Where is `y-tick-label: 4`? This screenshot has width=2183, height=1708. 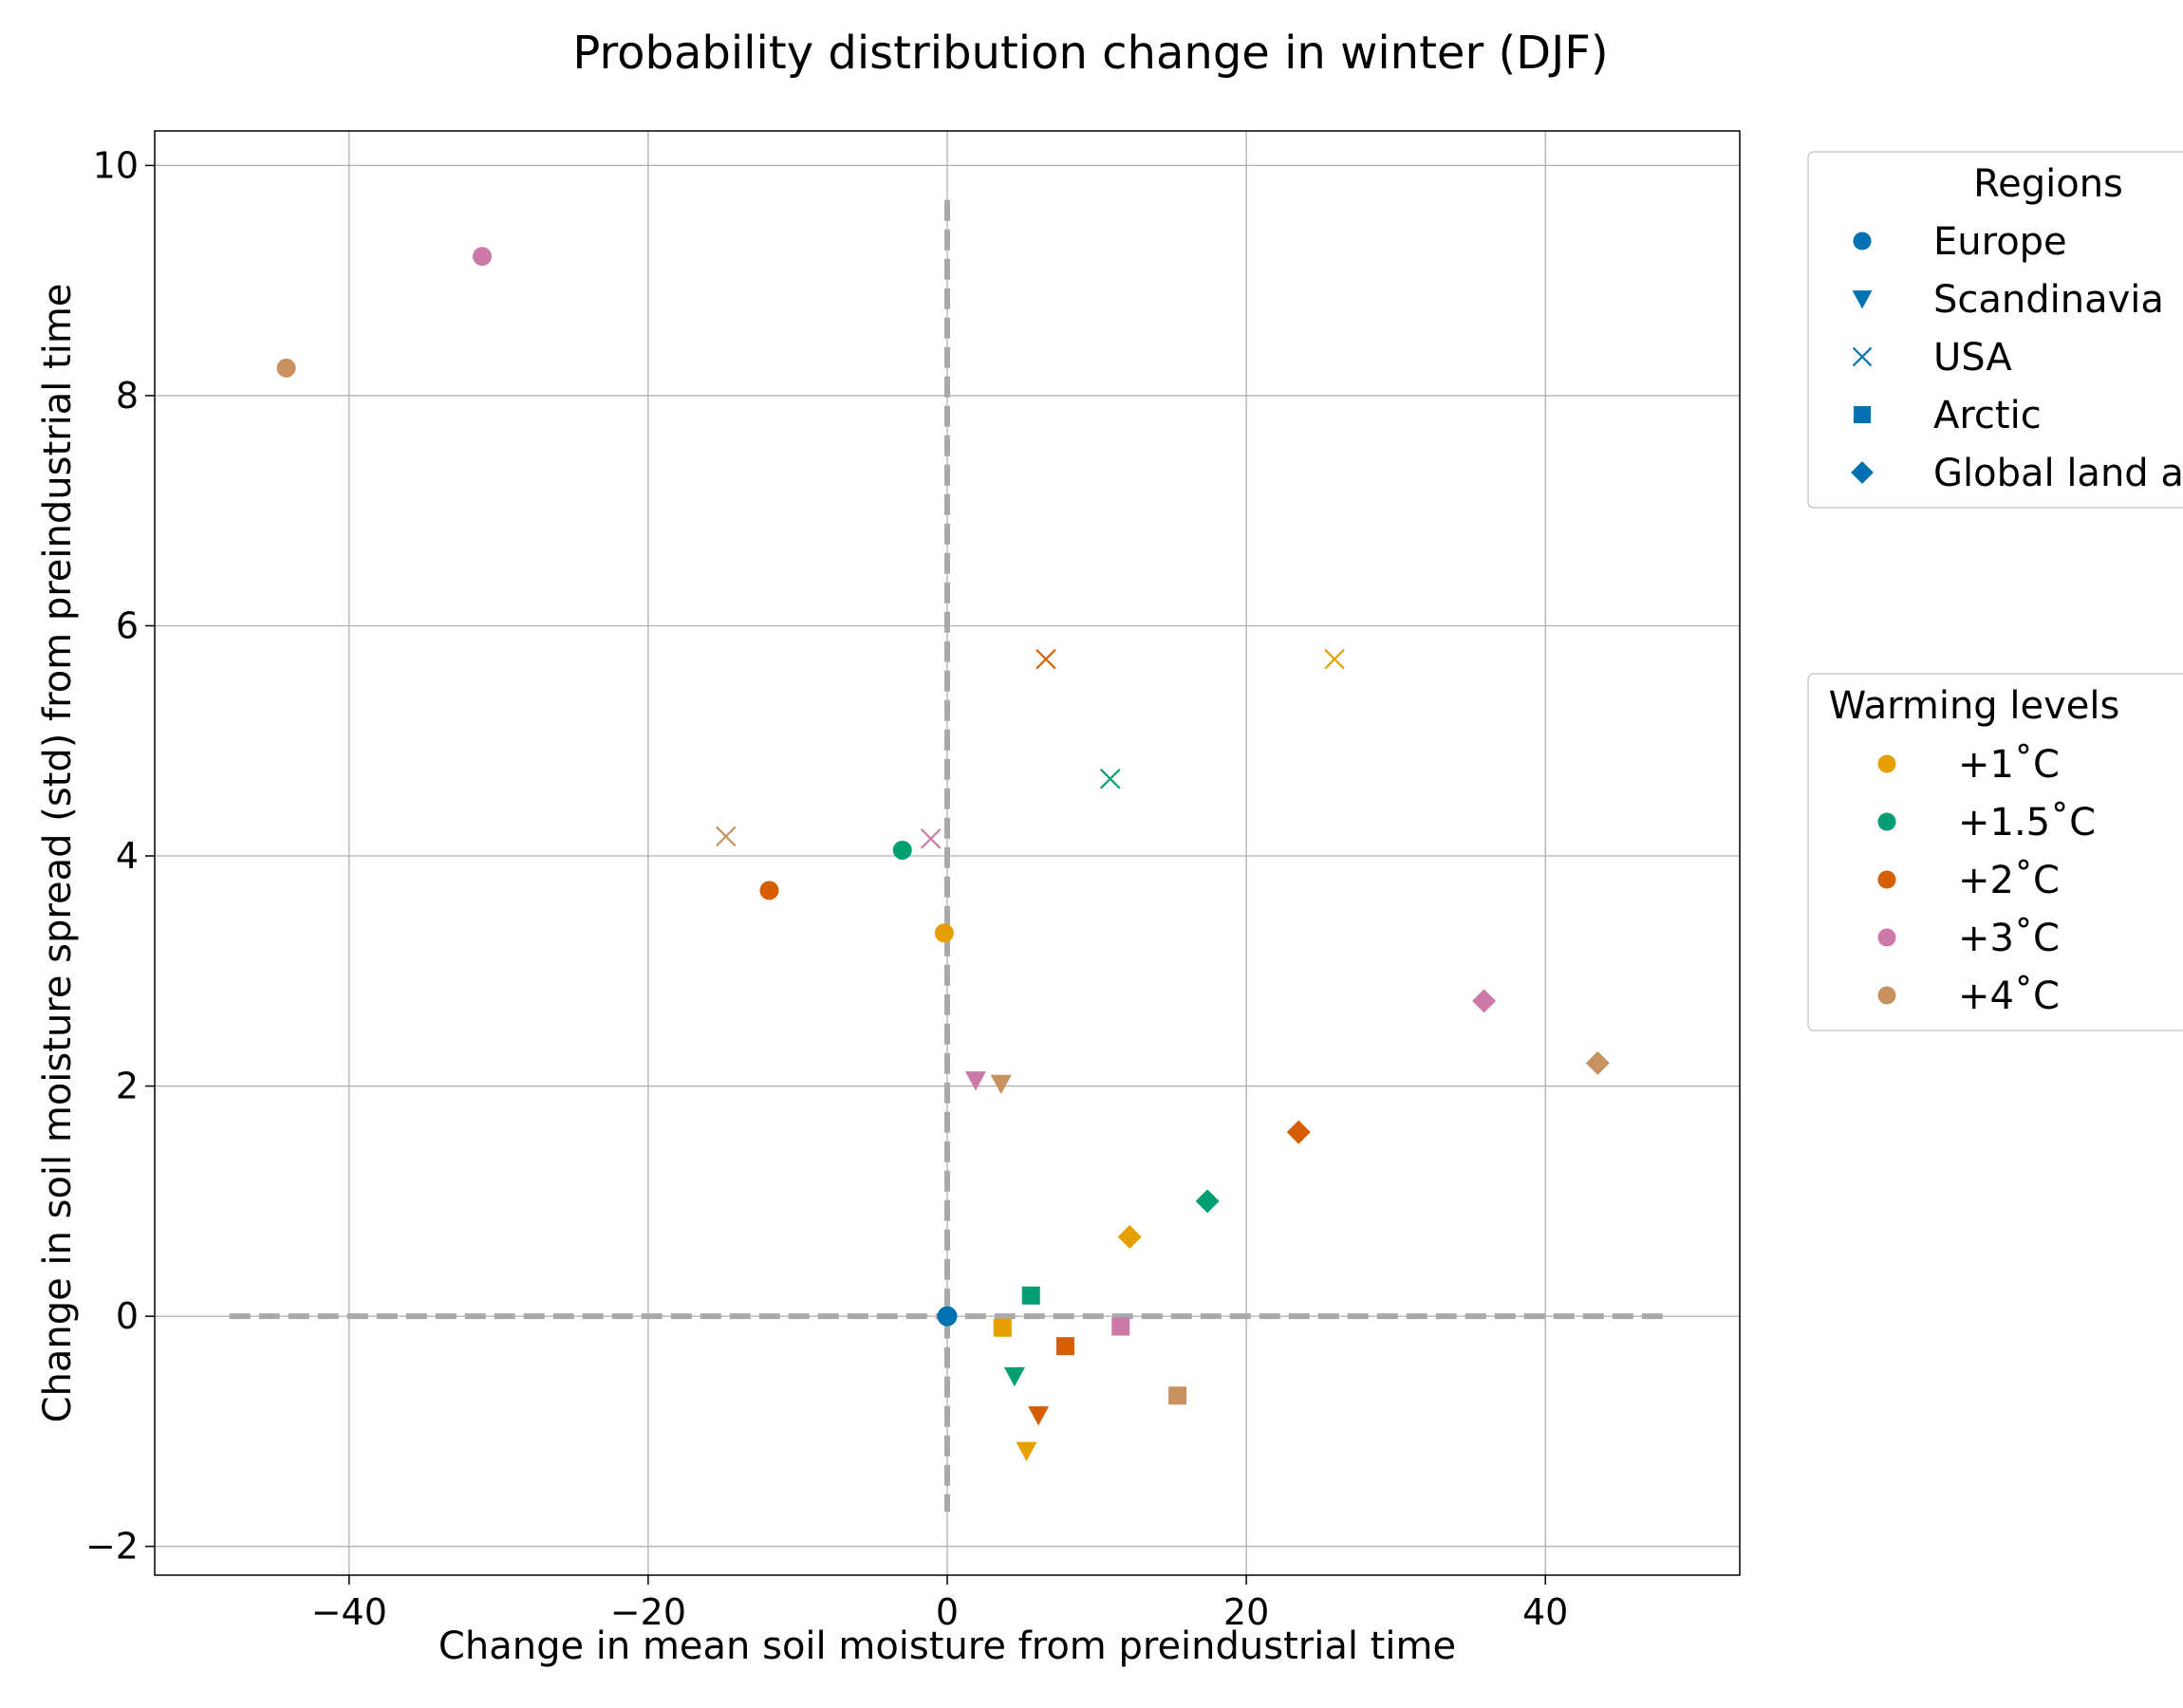
y-tick-label: 4 is located at coordinates (127, 856).